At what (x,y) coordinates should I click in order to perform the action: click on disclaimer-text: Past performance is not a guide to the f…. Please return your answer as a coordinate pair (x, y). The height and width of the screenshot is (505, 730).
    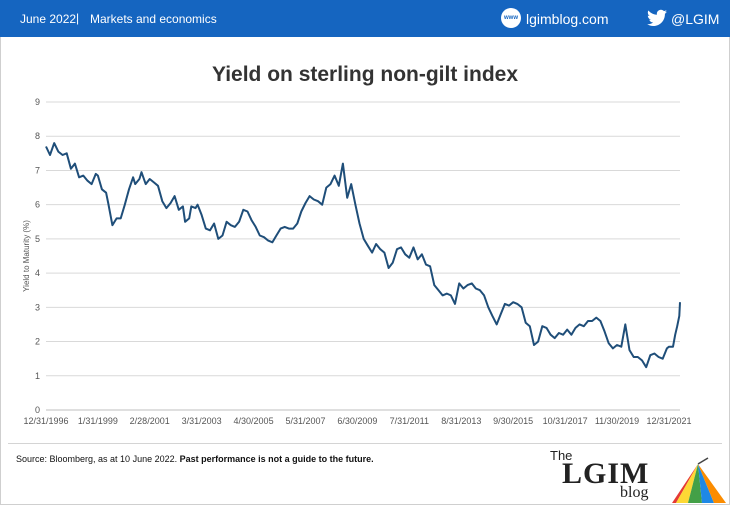
    Looking at the image, I should click on (276, 459).